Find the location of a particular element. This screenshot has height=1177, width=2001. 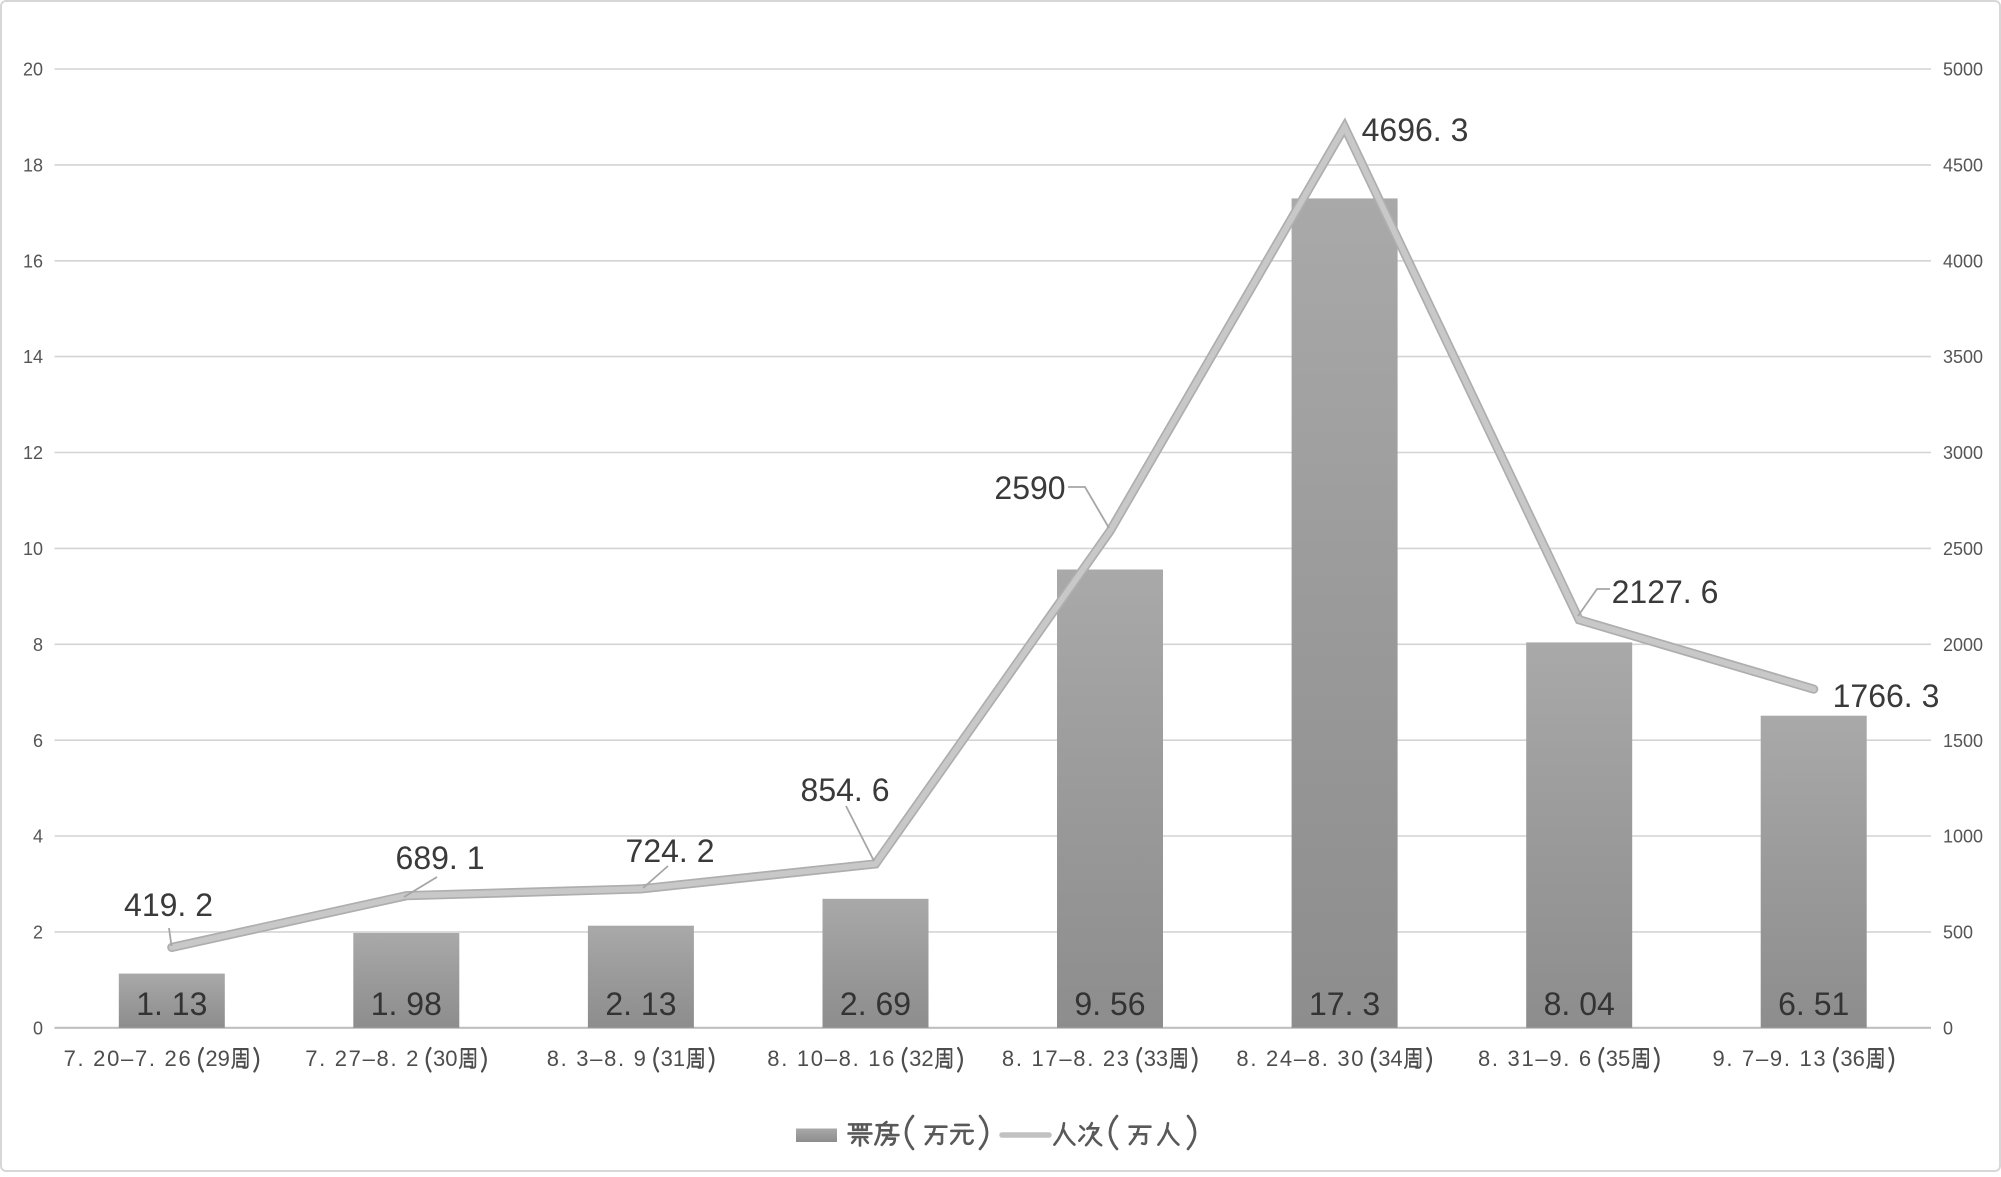

svg-text: 20 is located at coordinates (33, 70).